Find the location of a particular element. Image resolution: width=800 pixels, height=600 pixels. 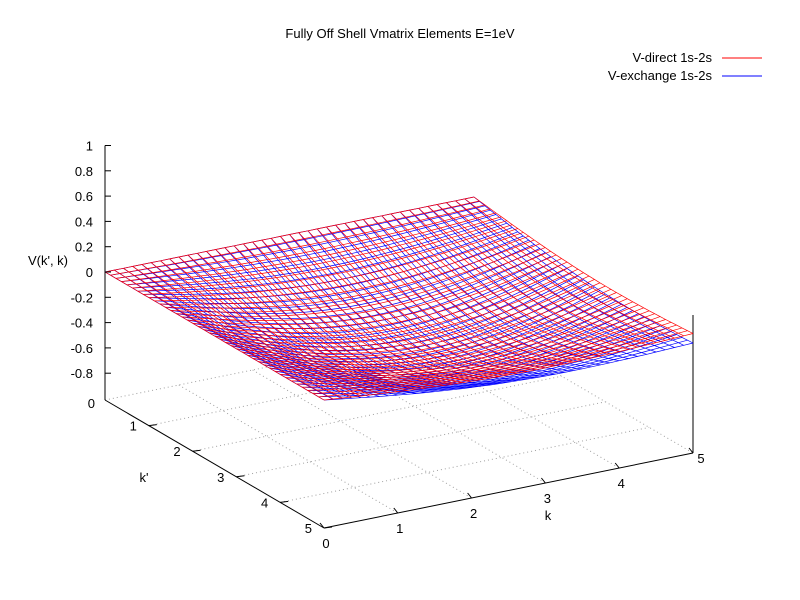

legend-label-exchange: V-exchange 1s-2s is located at coordinates (660, 75).